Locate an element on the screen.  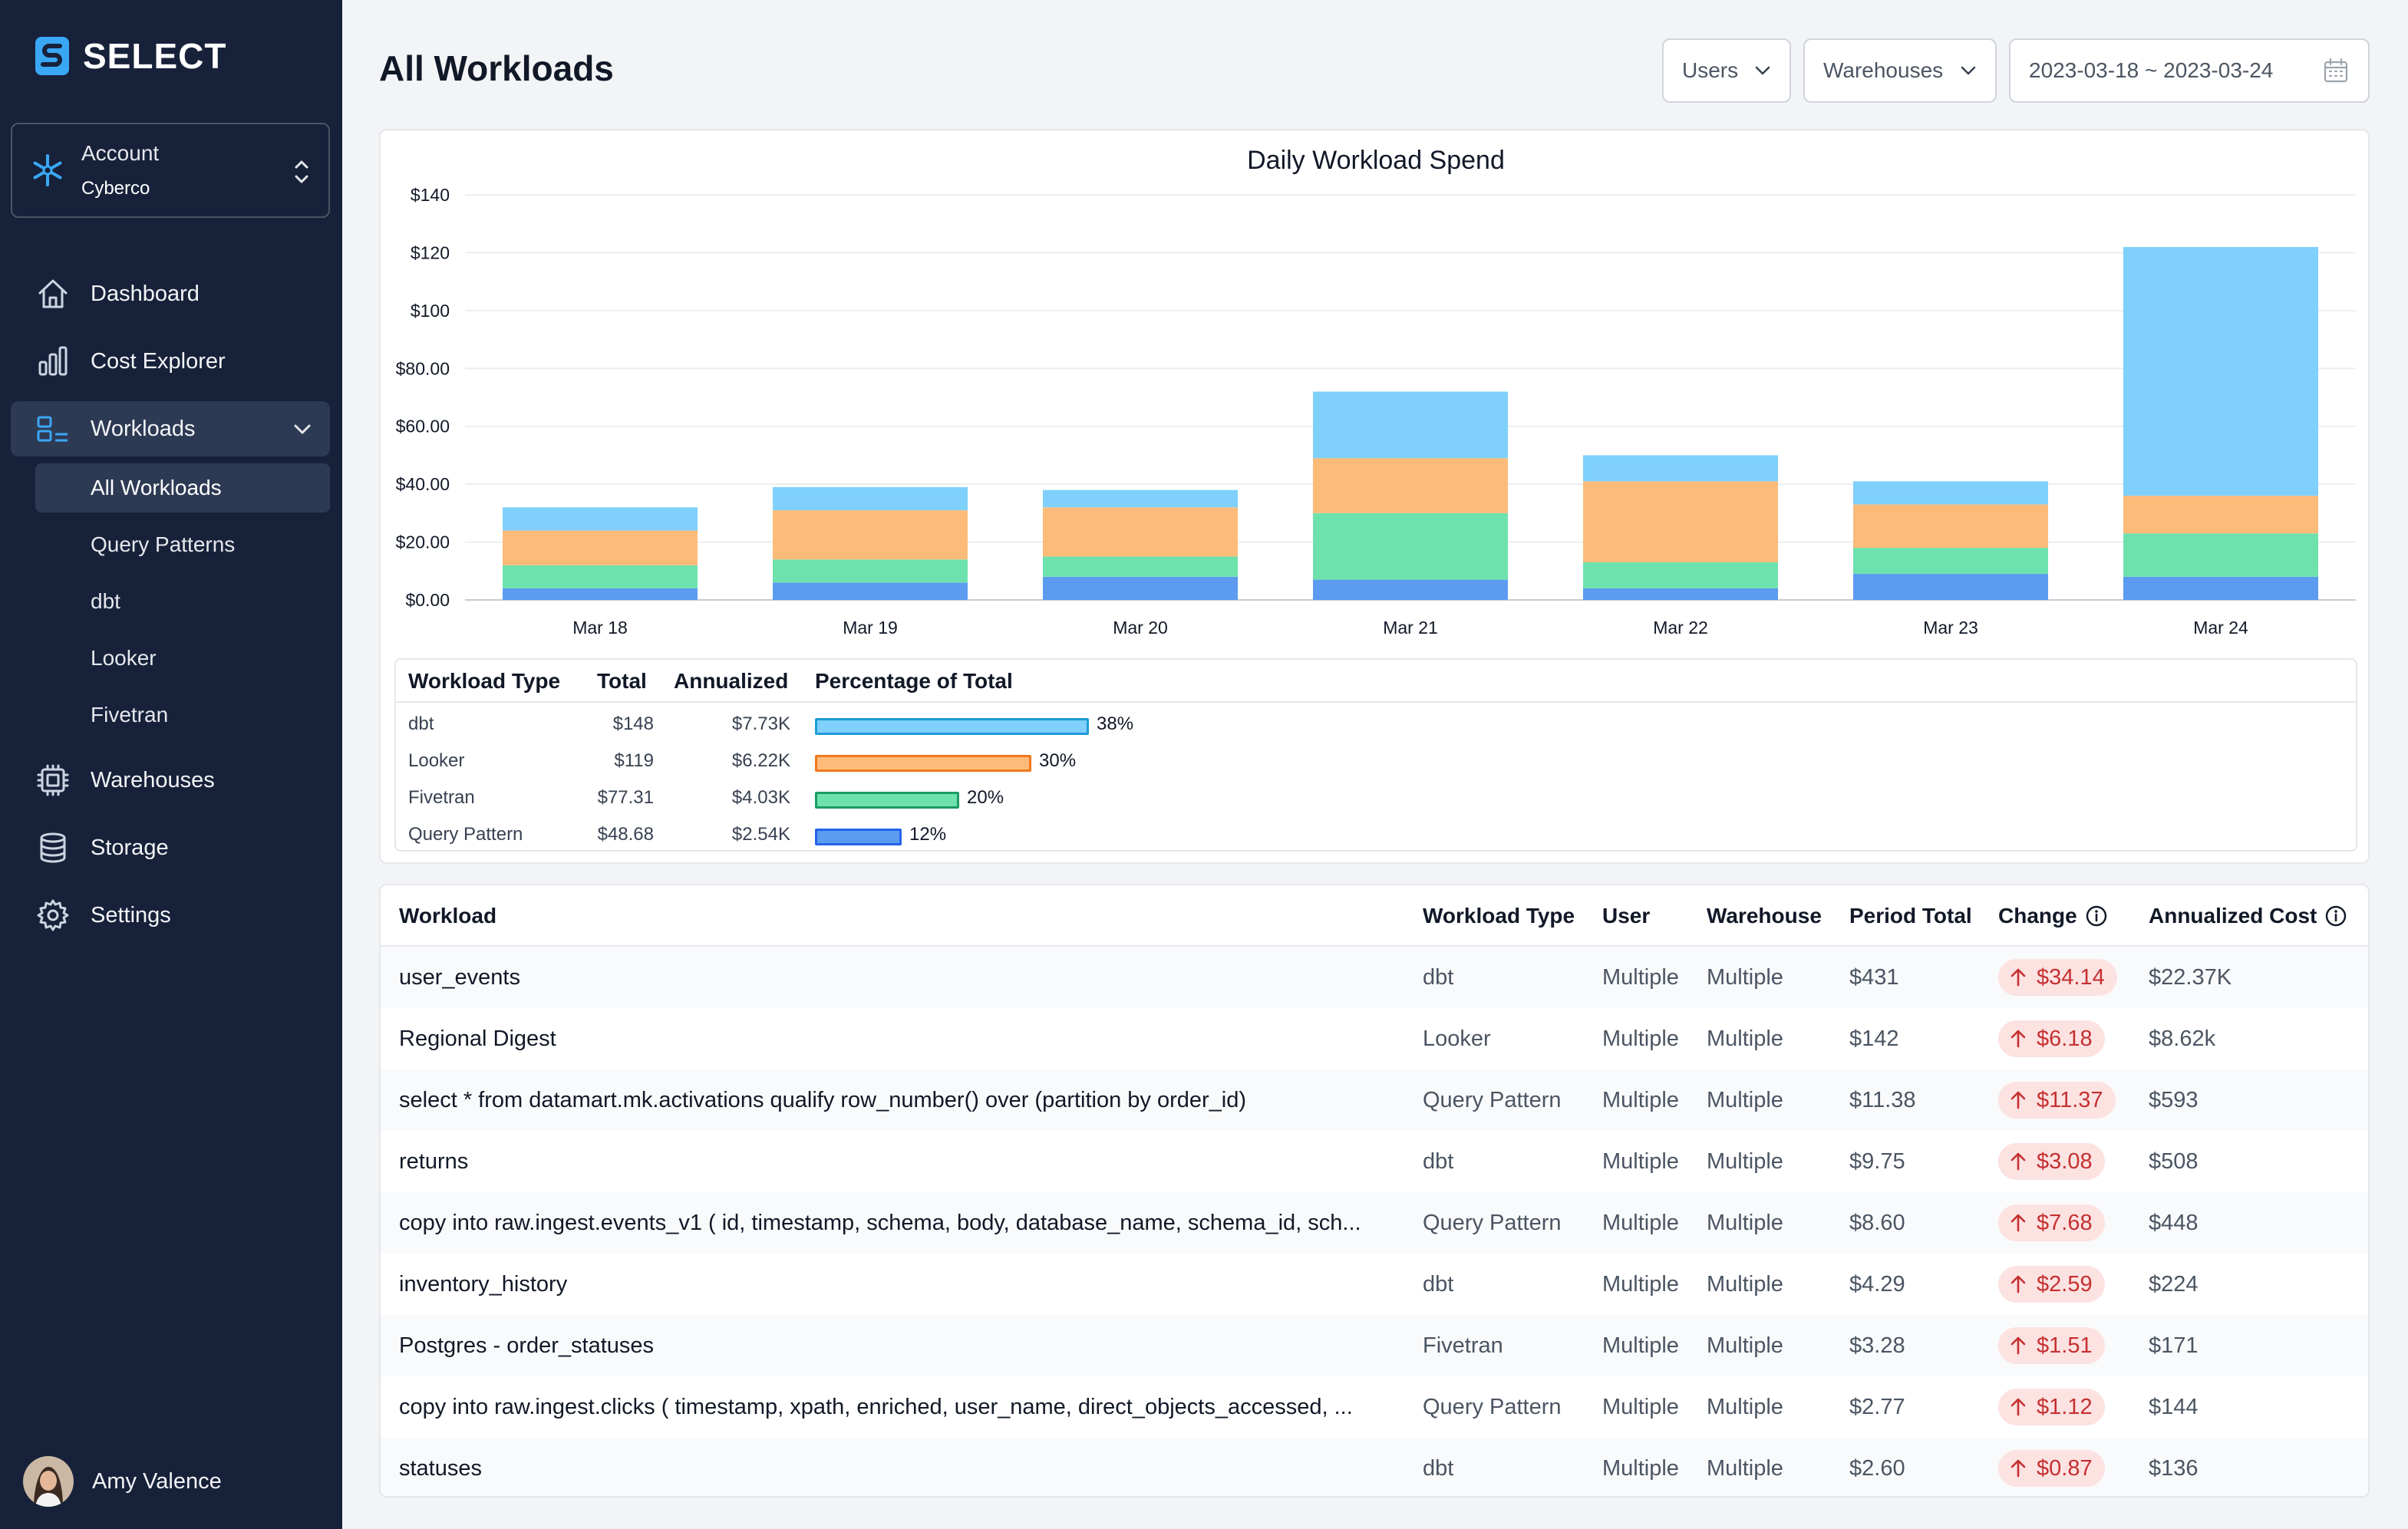
col-warehouse: Warehouse is located at coordinates (1764, 916).